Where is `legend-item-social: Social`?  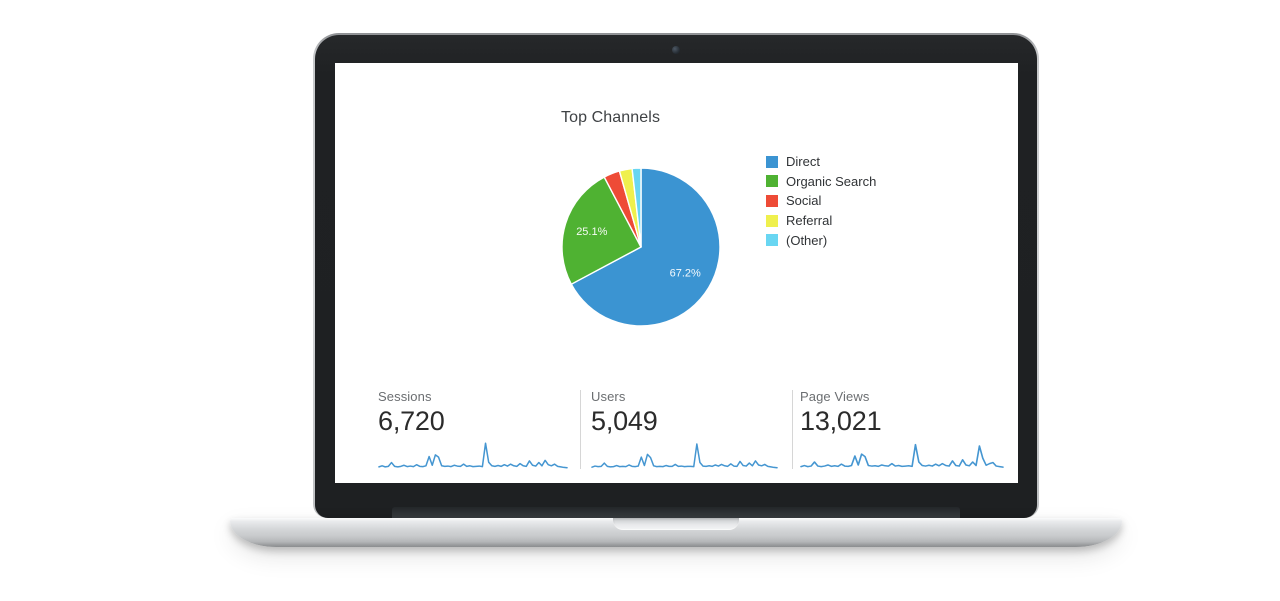
legend-item-social: Social is located at coordinates (821, 201).